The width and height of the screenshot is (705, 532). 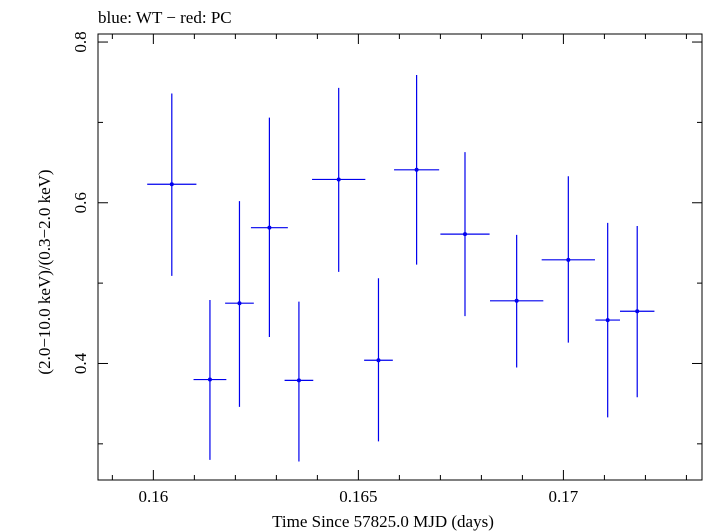 I want to click on y-tick-label: 0.6, so click(x=80, y=202).